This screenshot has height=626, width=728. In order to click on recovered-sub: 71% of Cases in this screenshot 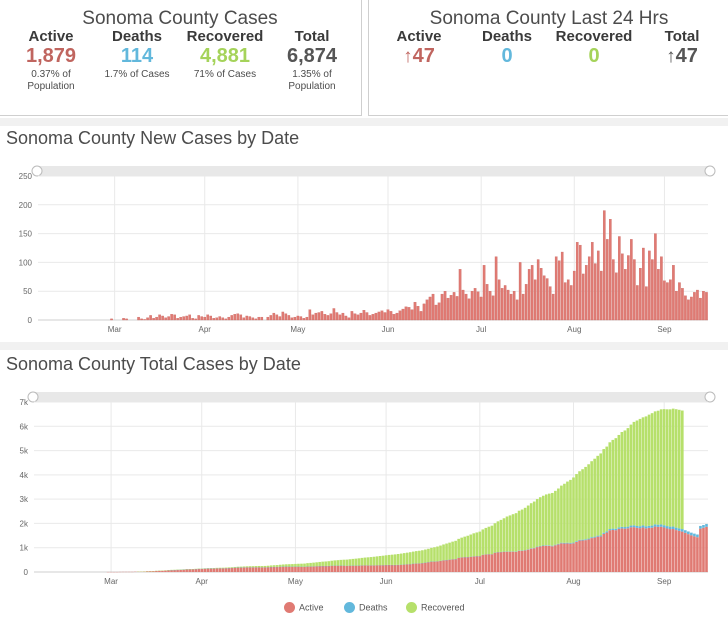, I will do `click(225, 74)`.